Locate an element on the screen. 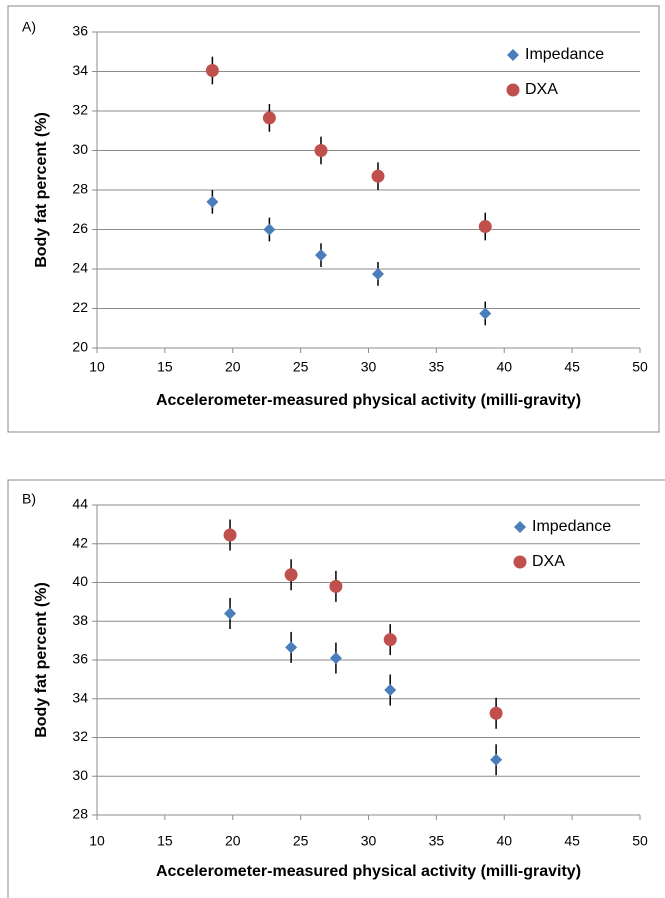 This screenshot has height=898, width=665. y-tick-label: 22 is located at coordinates (80, 307).